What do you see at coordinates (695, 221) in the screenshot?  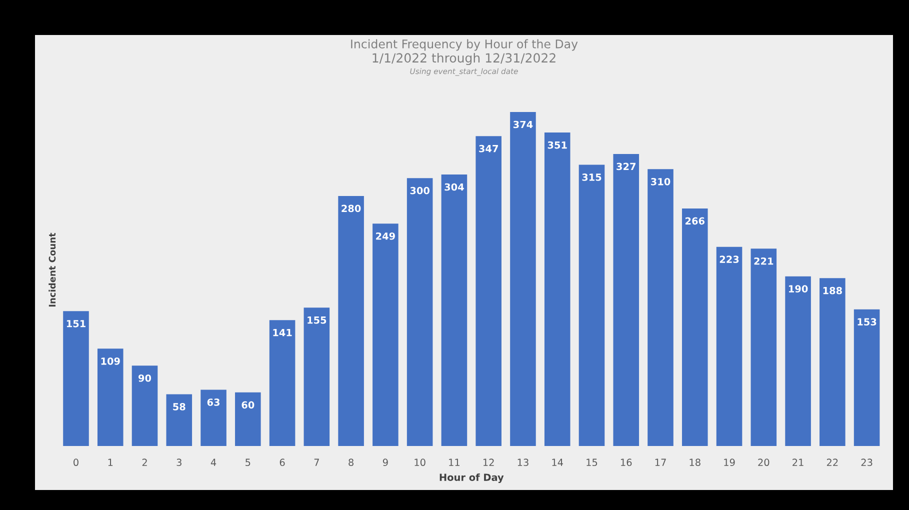 I see `data-label: 266` at bounding box center [695, 221].